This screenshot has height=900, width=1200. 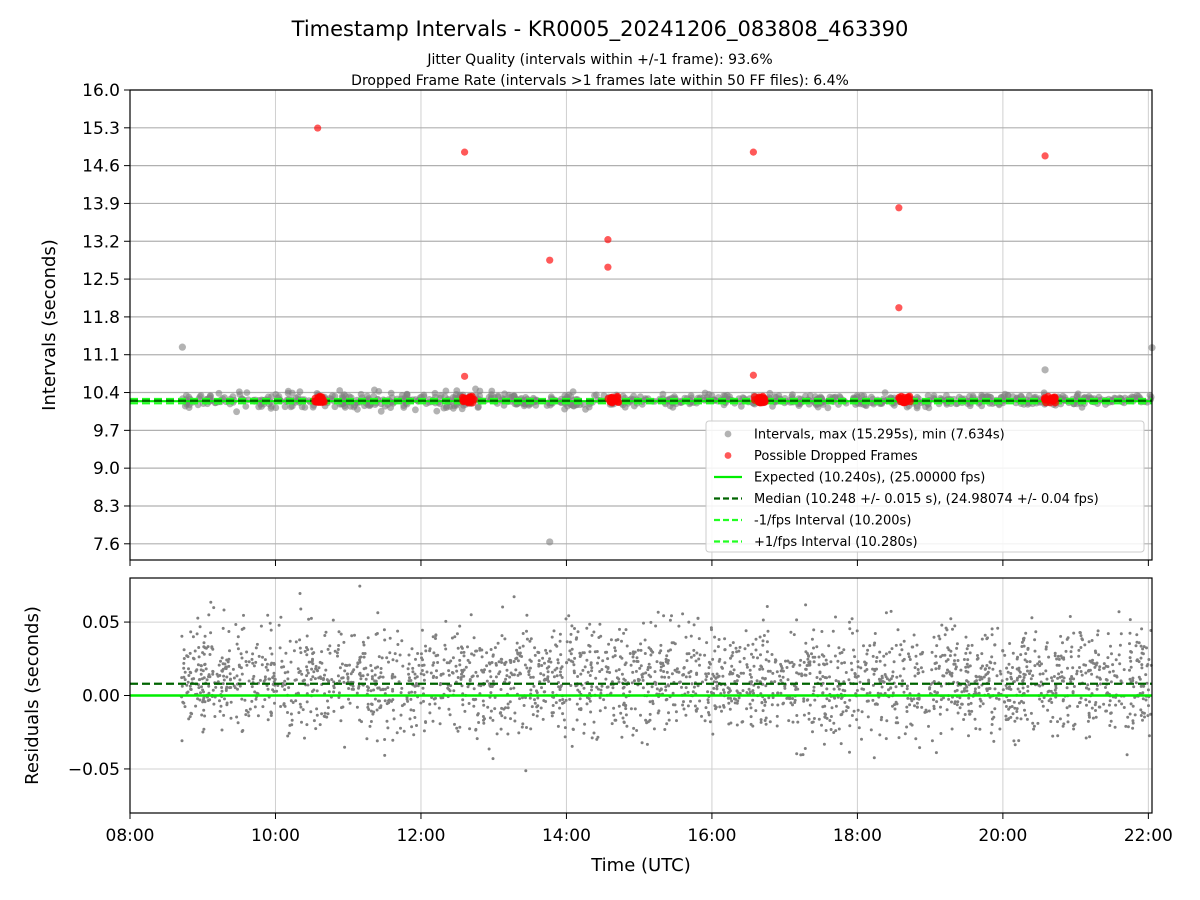 I want to click on dropped-cluster-point, so click(x=1048, y=396).